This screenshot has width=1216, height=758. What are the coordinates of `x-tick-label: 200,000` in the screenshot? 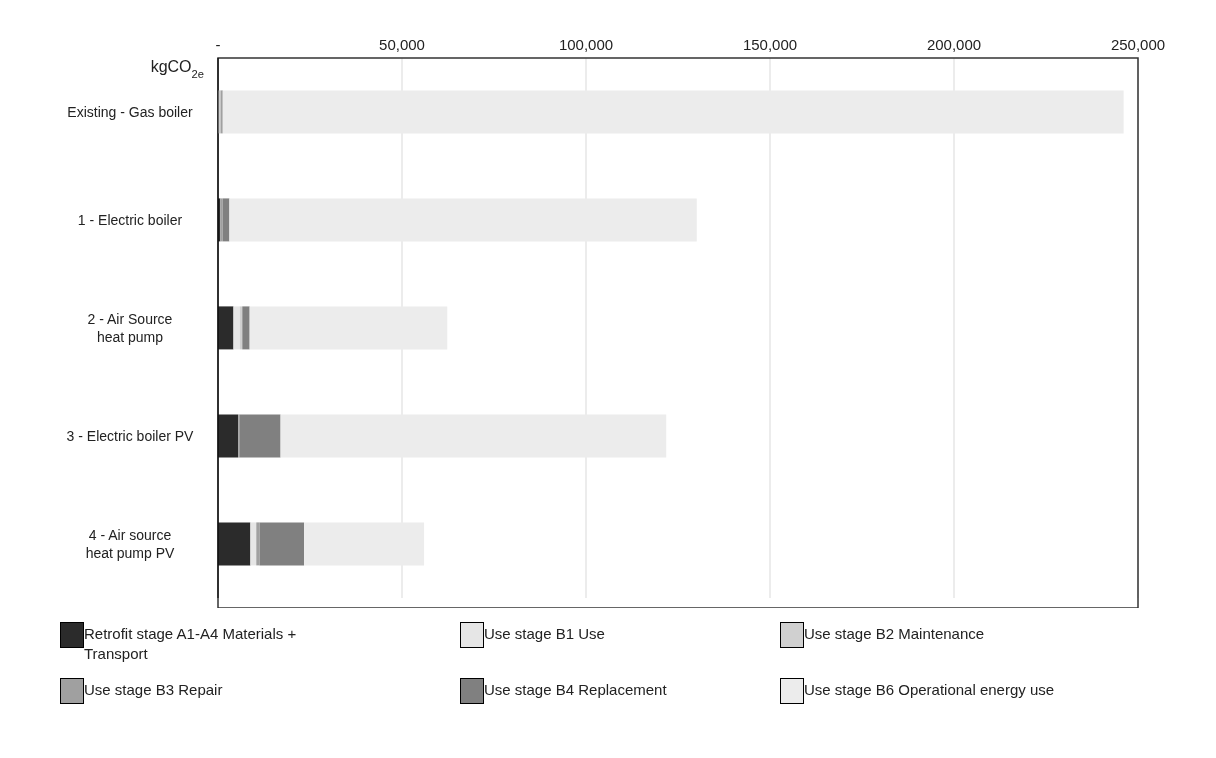 It's located at (954, 44).